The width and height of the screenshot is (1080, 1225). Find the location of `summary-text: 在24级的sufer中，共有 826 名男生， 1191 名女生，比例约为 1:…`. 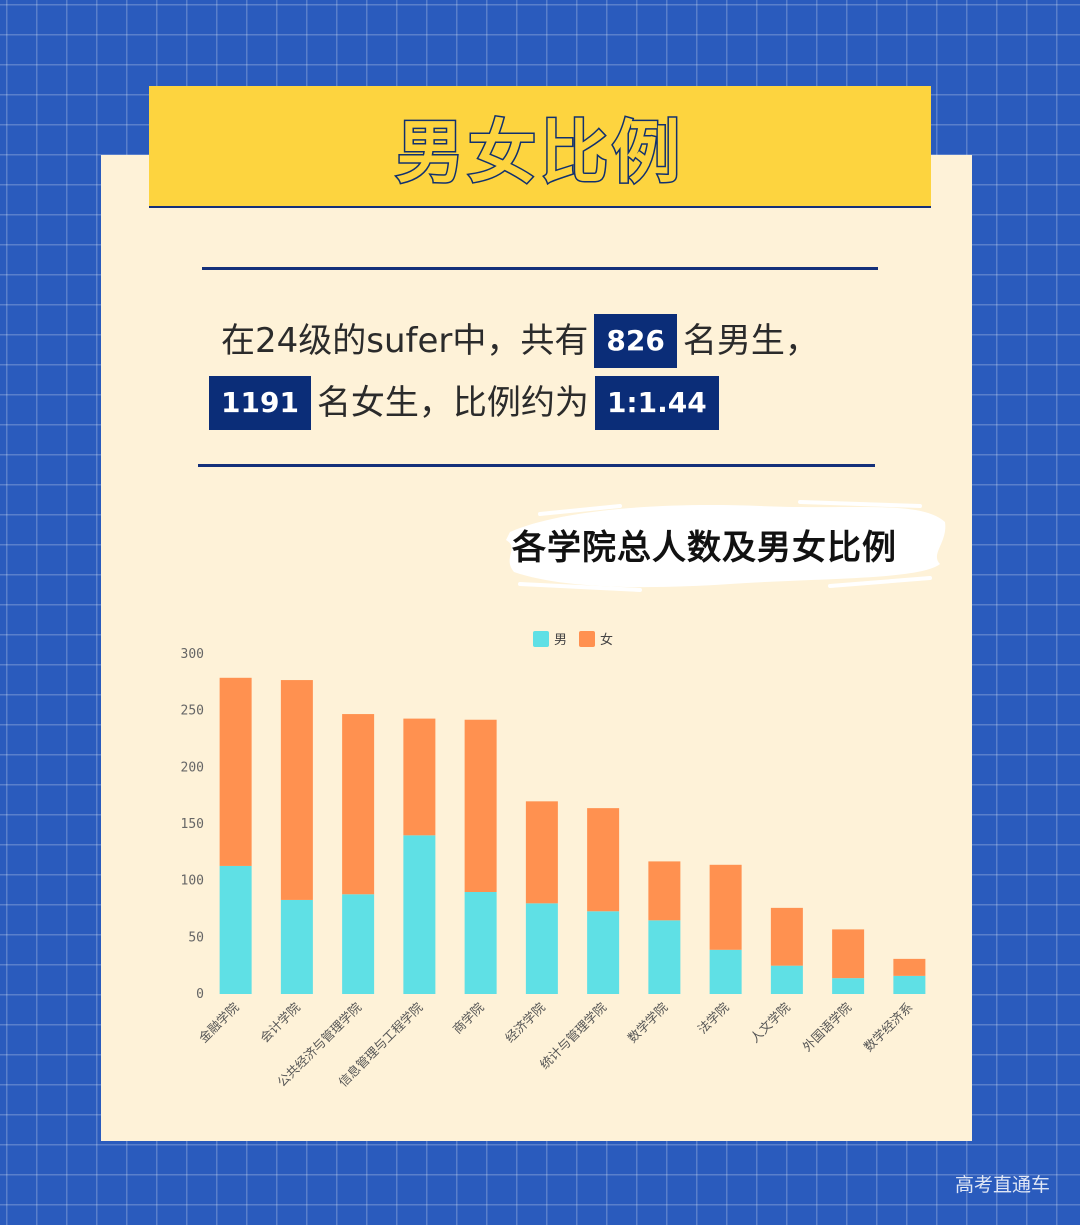

summary-text: 在24级的sufer中，共有 826 名男生， 1191 名女生，比例约为 1:… is located at coordinates (547, 372).